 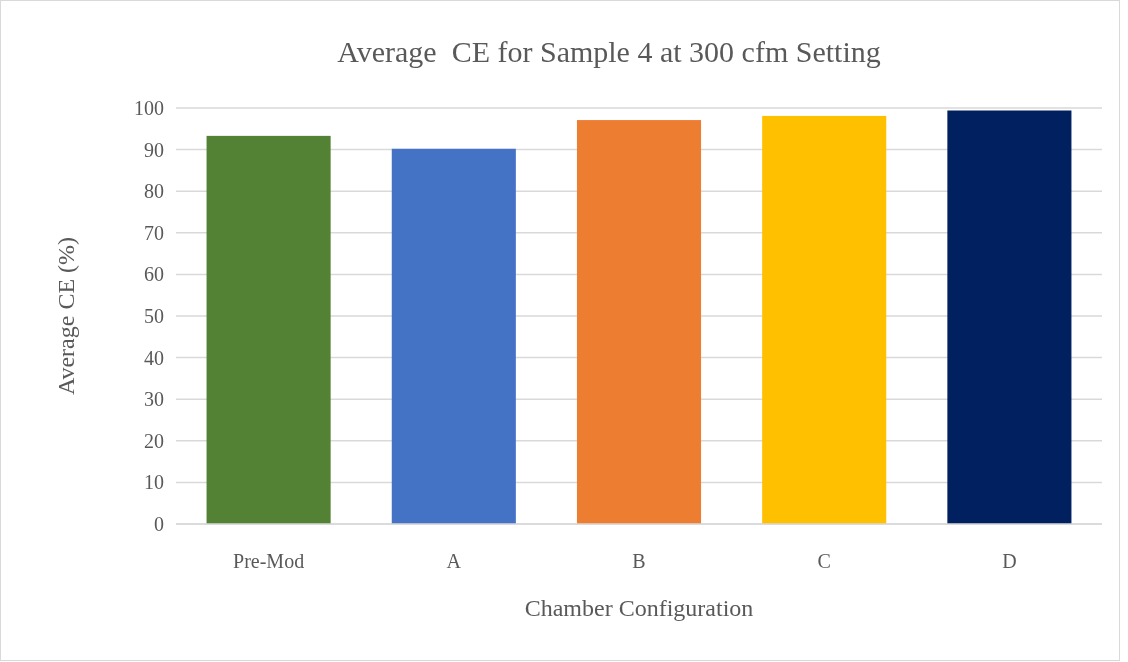 I want to click on x-tick-label: D, so click(x=1009, y=561).